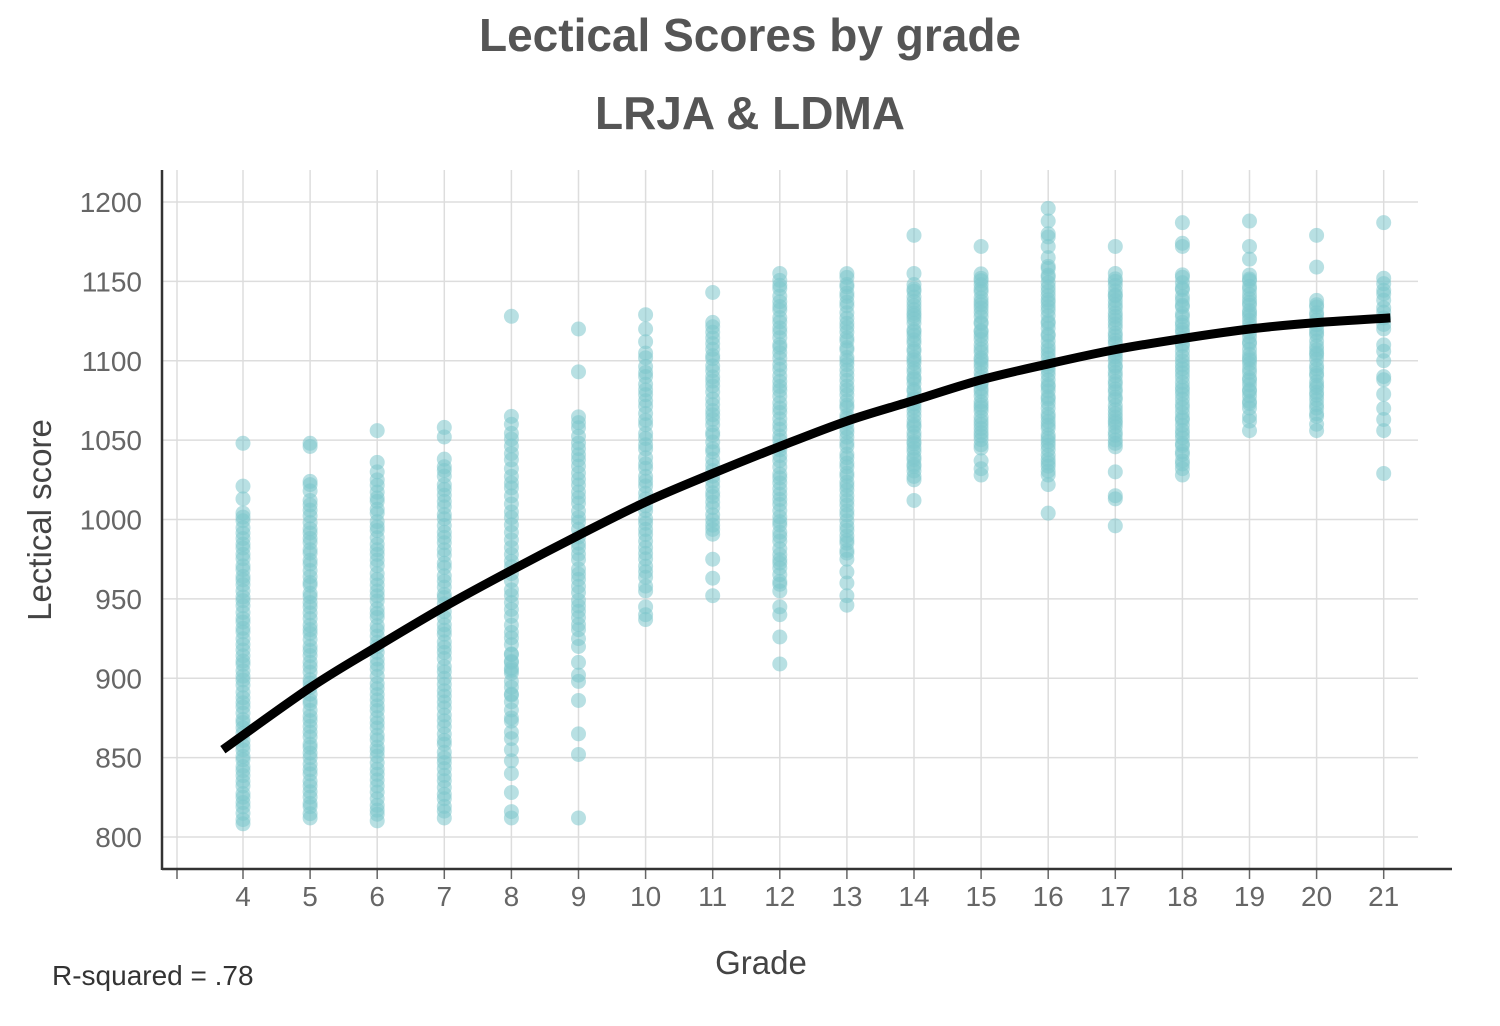 The width and height of the screenshot is (1500, 1026). Describe the element at coordinates (39, 520) in the screenshot. I see `y-axis-label: Lectical score` at that location.